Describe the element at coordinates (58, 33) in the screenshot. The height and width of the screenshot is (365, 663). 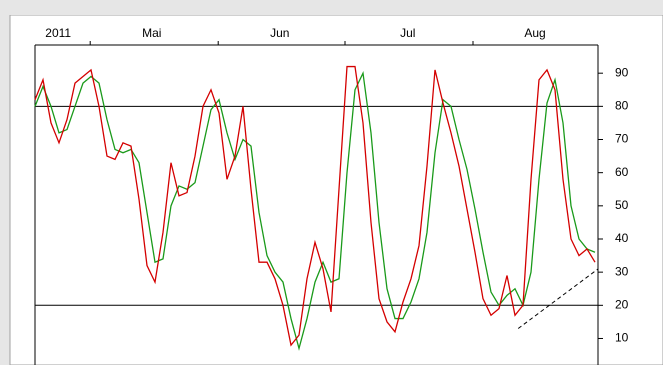
I see `x-tick-label: 2011` at that location.